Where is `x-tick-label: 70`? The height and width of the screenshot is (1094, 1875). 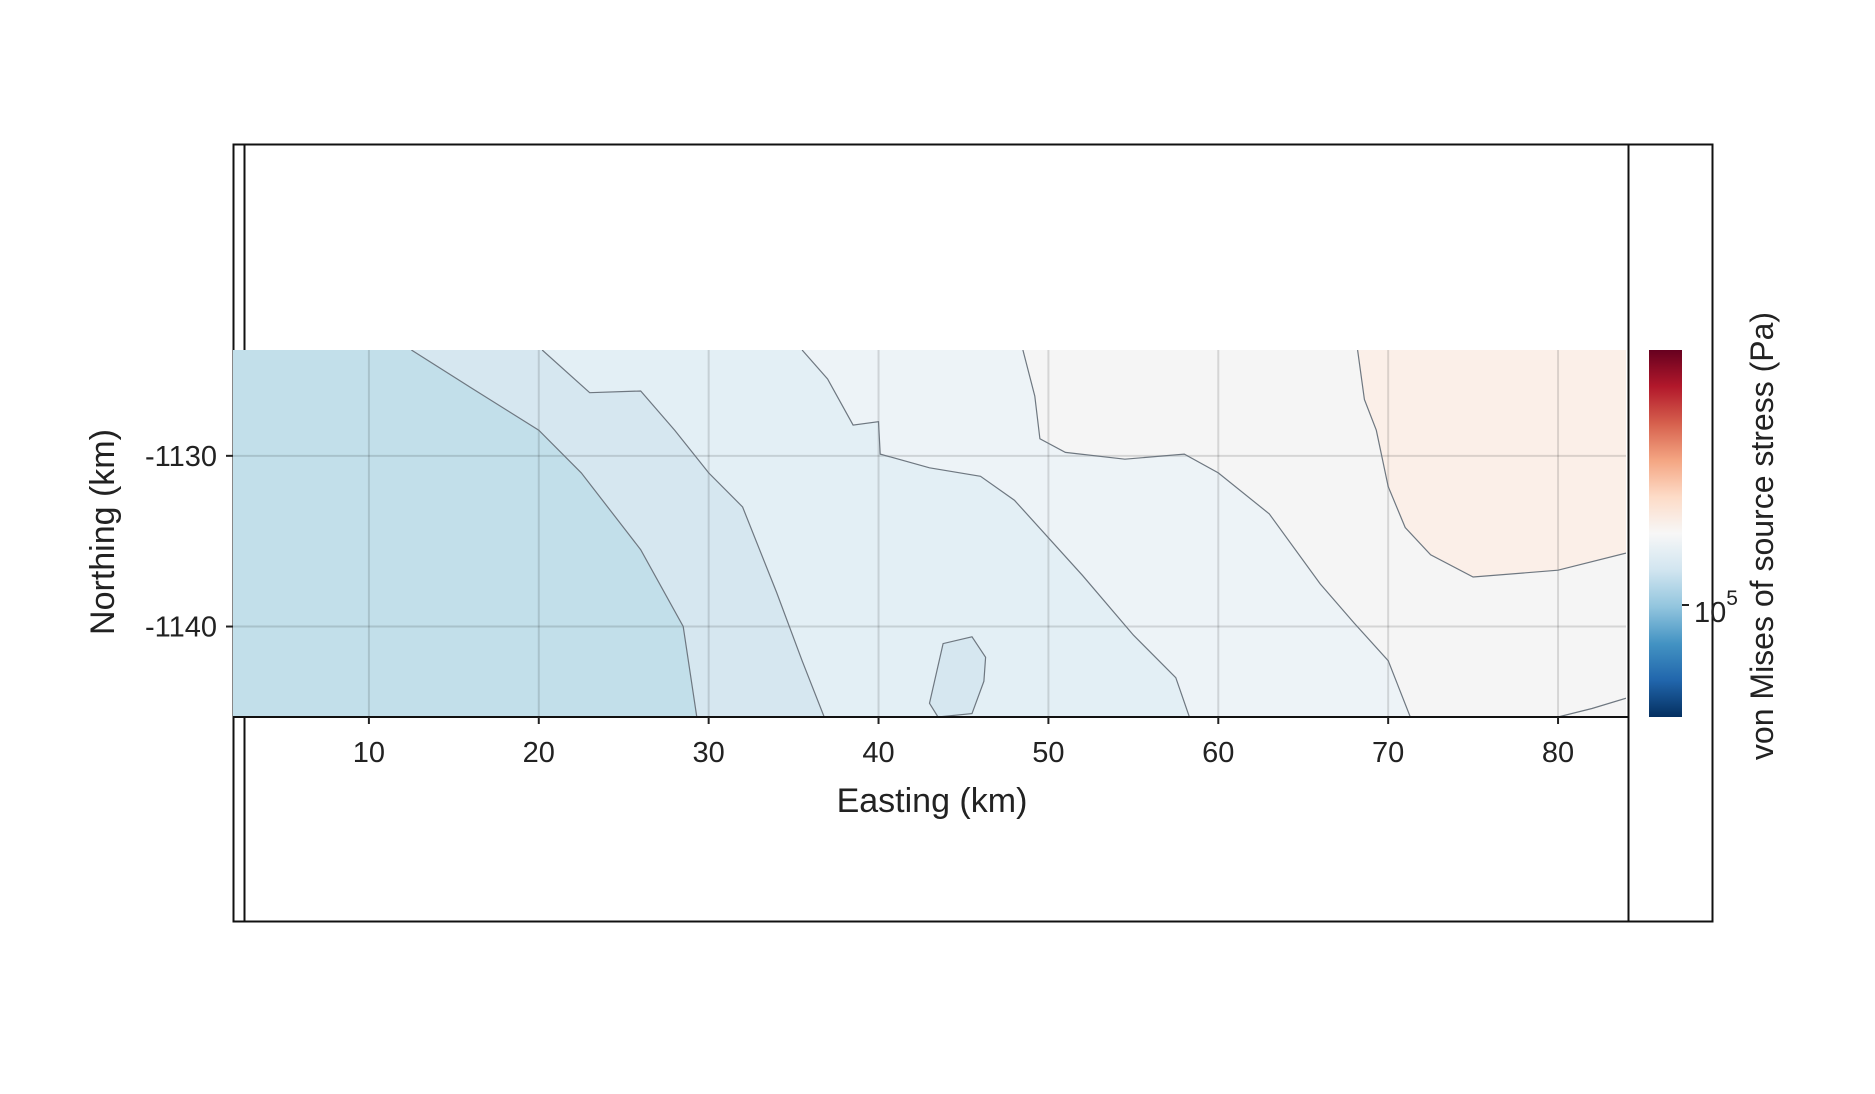 x-tick-label: 70 is located at coordinates (1388, 753).